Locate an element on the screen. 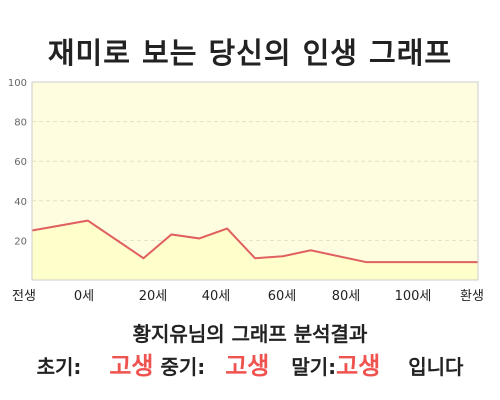 This screenshot has height=400, width=500. analysis-result: 초기: 고생 중기: 고생 말기:고생 입니다 is located at coordinates (250, 363).